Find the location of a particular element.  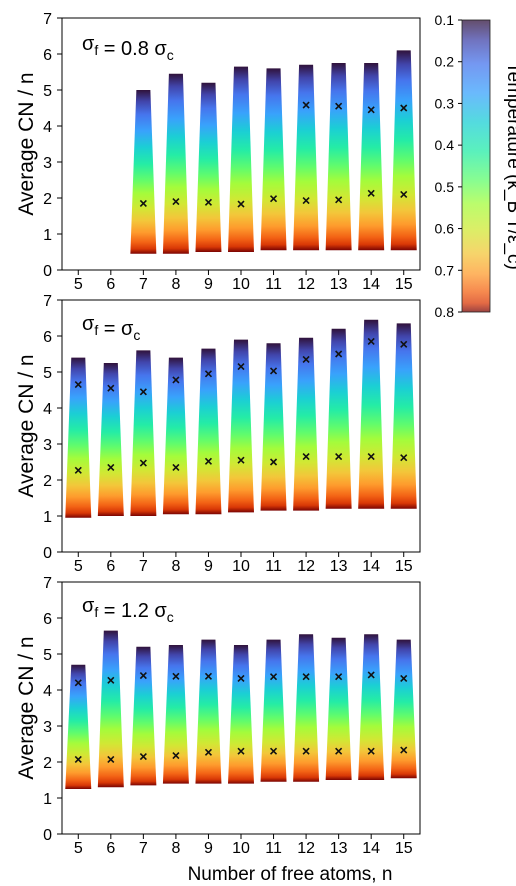

colorbar-tick-label: 0.4 is located at coordinates (445, 145).